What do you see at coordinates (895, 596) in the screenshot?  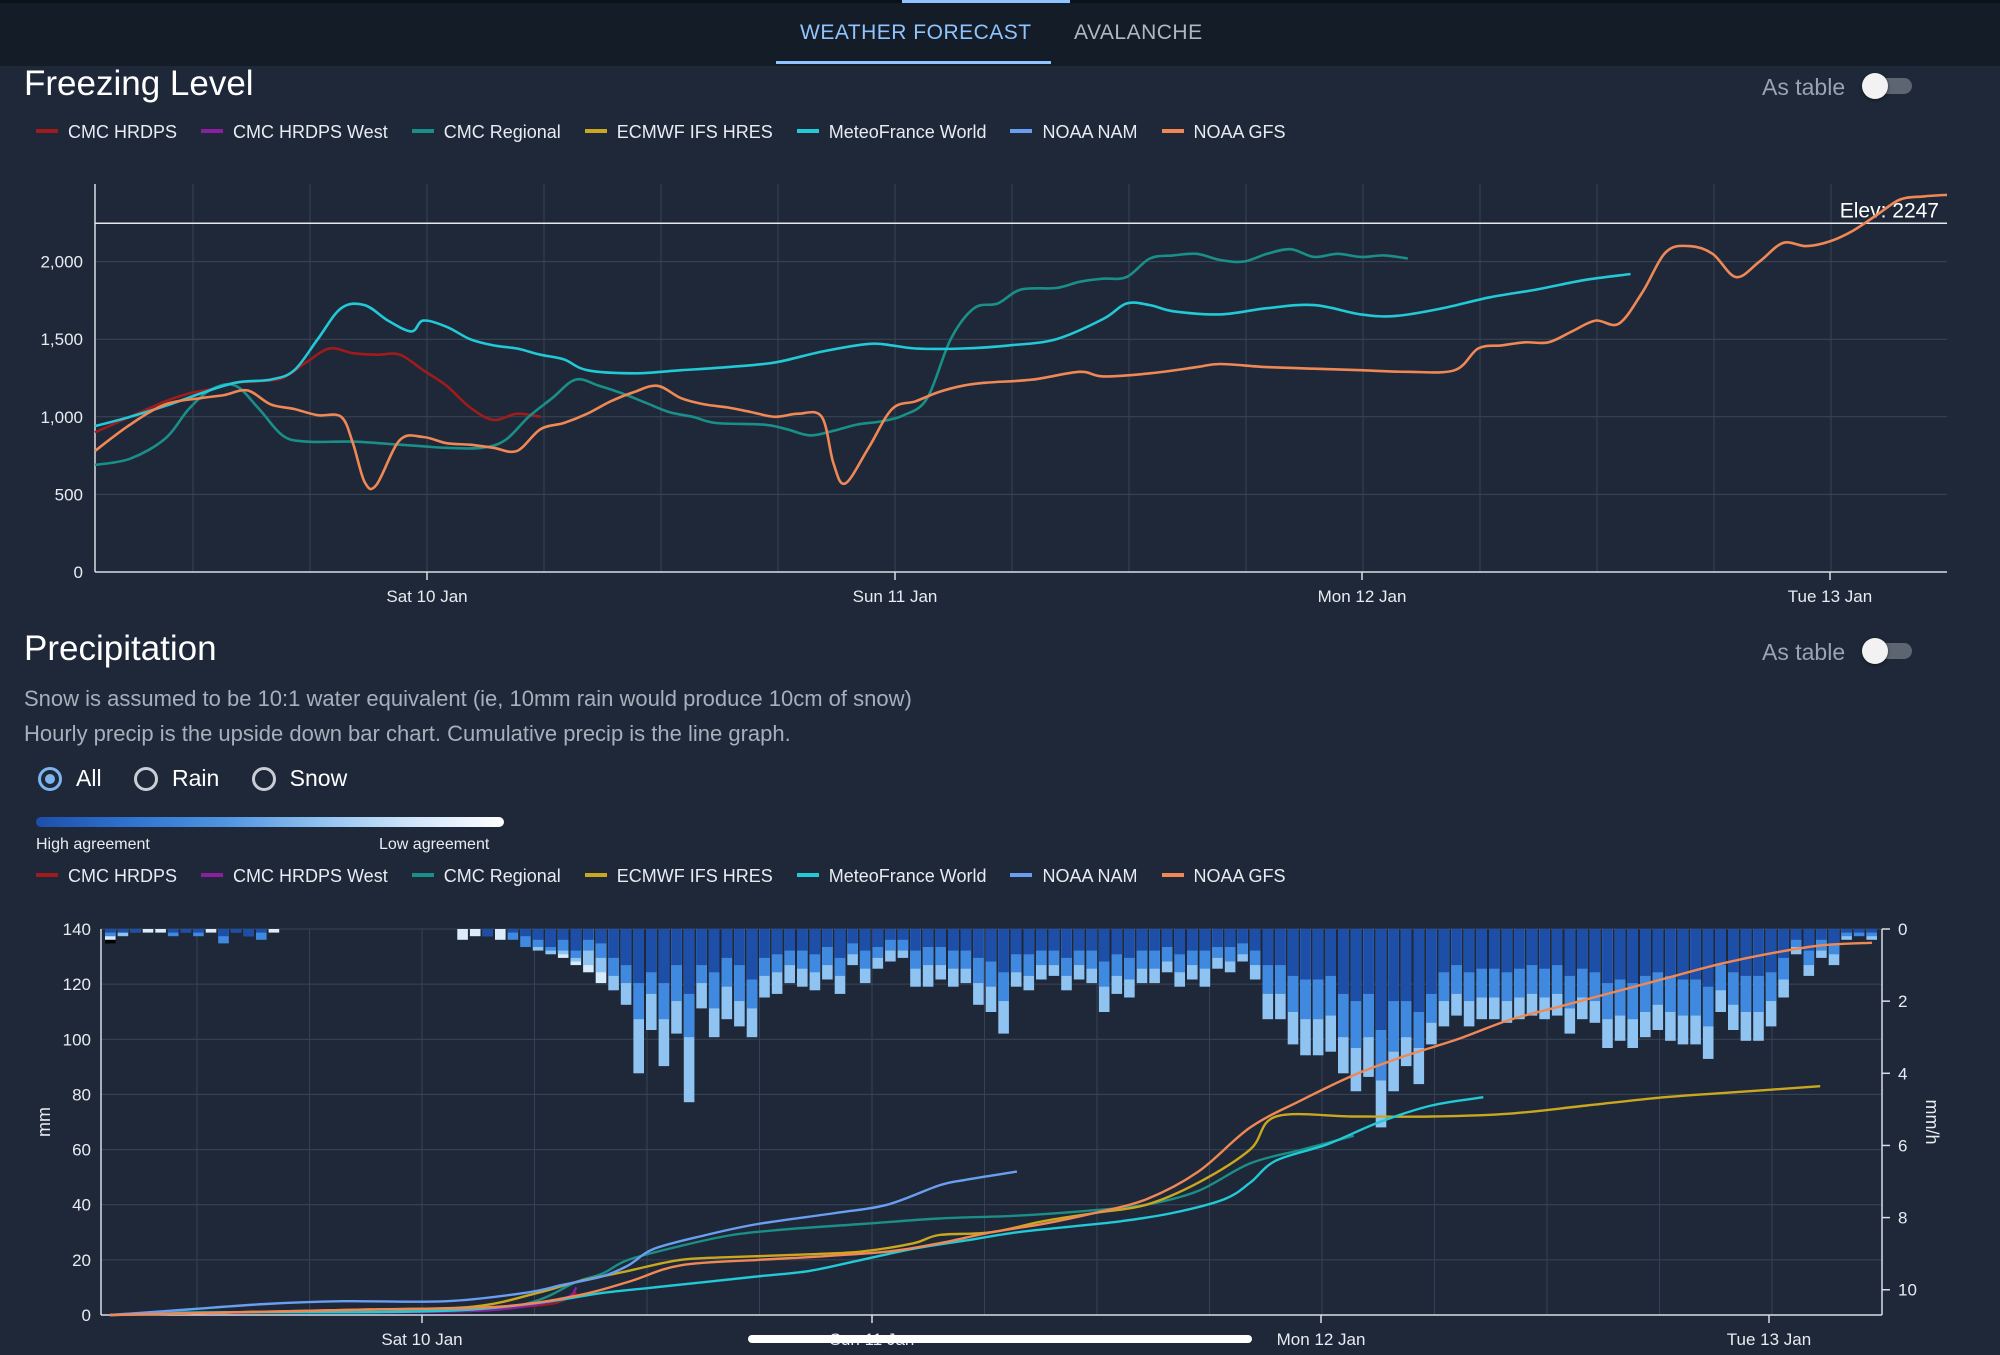 I see `x-tick-label: Sun 11 Jan` at bounding box center [895, 596].